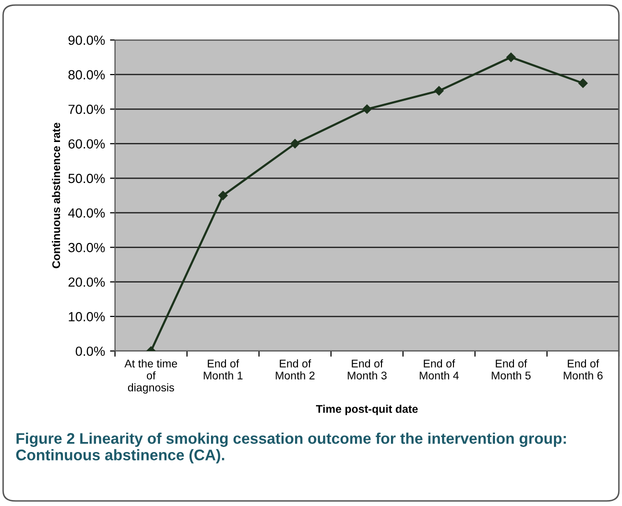 The image size is (622, 506). What do you see at coordinates (86, 247) in the screenshot?
I see `y-tick-label: 30.0%` at bounding box center [86, 247].